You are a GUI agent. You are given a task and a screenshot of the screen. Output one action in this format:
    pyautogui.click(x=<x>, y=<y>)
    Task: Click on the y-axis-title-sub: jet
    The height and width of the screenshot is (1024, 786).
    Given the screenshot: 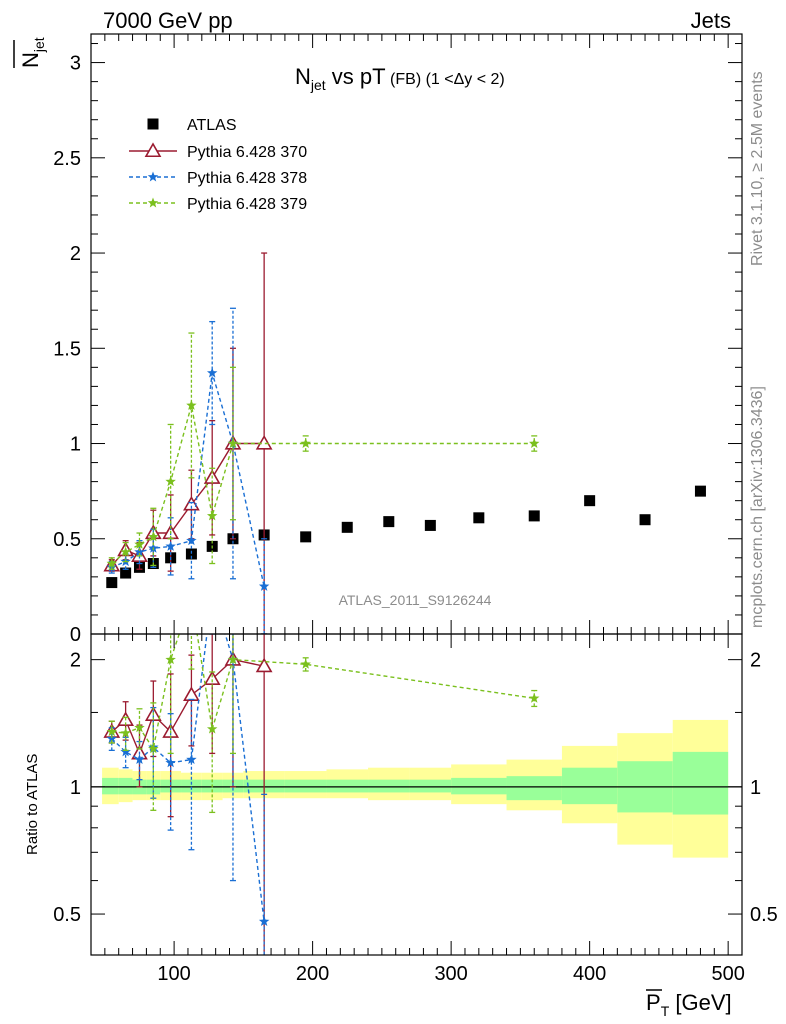 What is the action you would take?
    pyautogui.click(x=39, y=45)
    